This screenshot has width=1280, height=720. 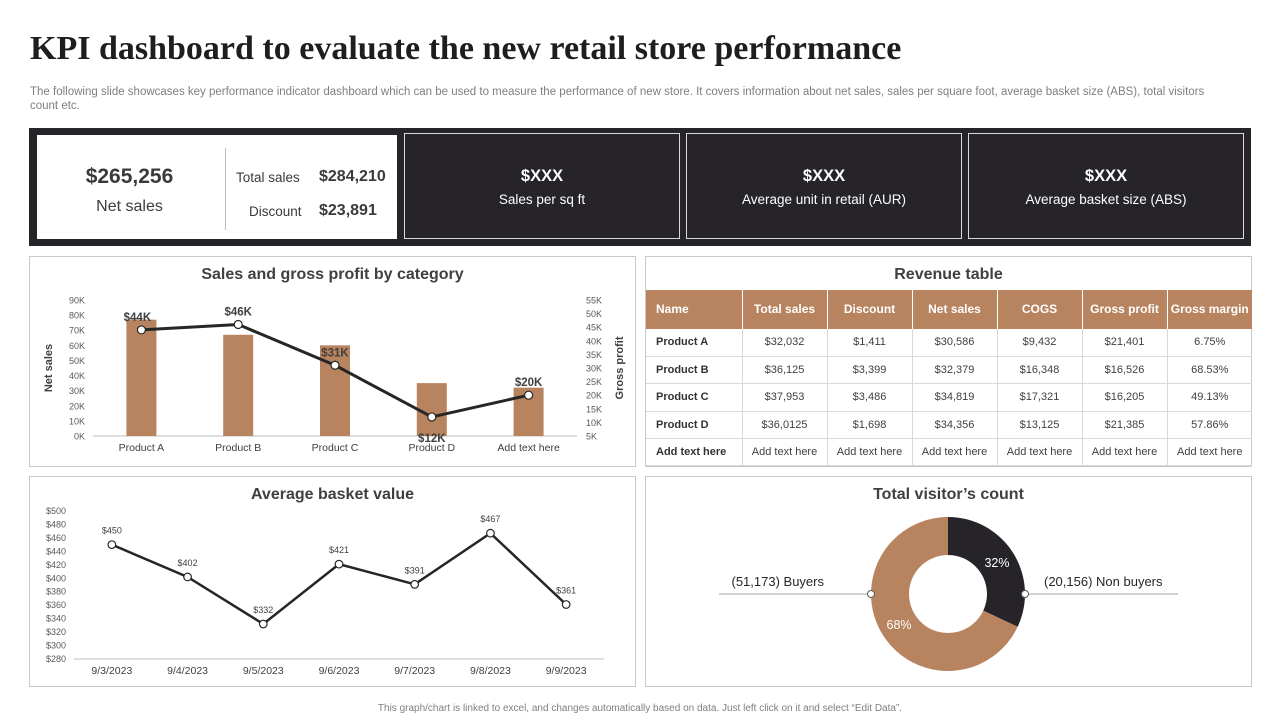 What do you see at coordinates (335, 353) in the screenshot?
I see `data-label: $31K` at bounding box center [335, 353].